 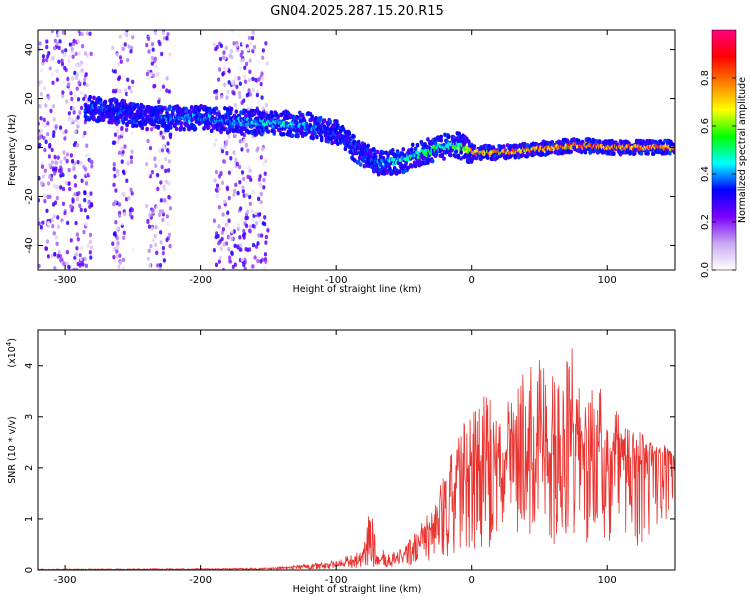 What do you see at coordinates (357, 589) in the screenshot?
I see `snr-x-label: Height of straight line (km)` at bounding box center [357, 589].